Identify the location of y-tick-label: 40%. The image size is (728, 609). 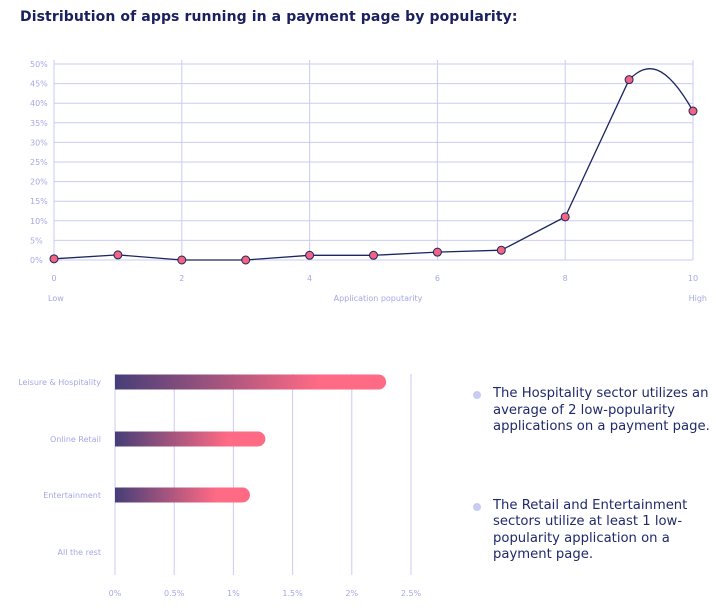
(39, 103).